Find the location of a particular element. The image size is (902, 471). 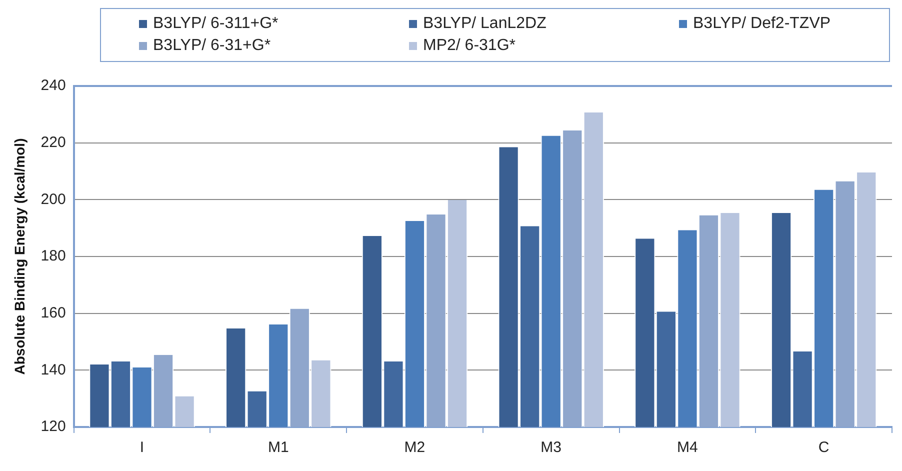

y-tick-label: 120 is located at coordinates (53, 427).